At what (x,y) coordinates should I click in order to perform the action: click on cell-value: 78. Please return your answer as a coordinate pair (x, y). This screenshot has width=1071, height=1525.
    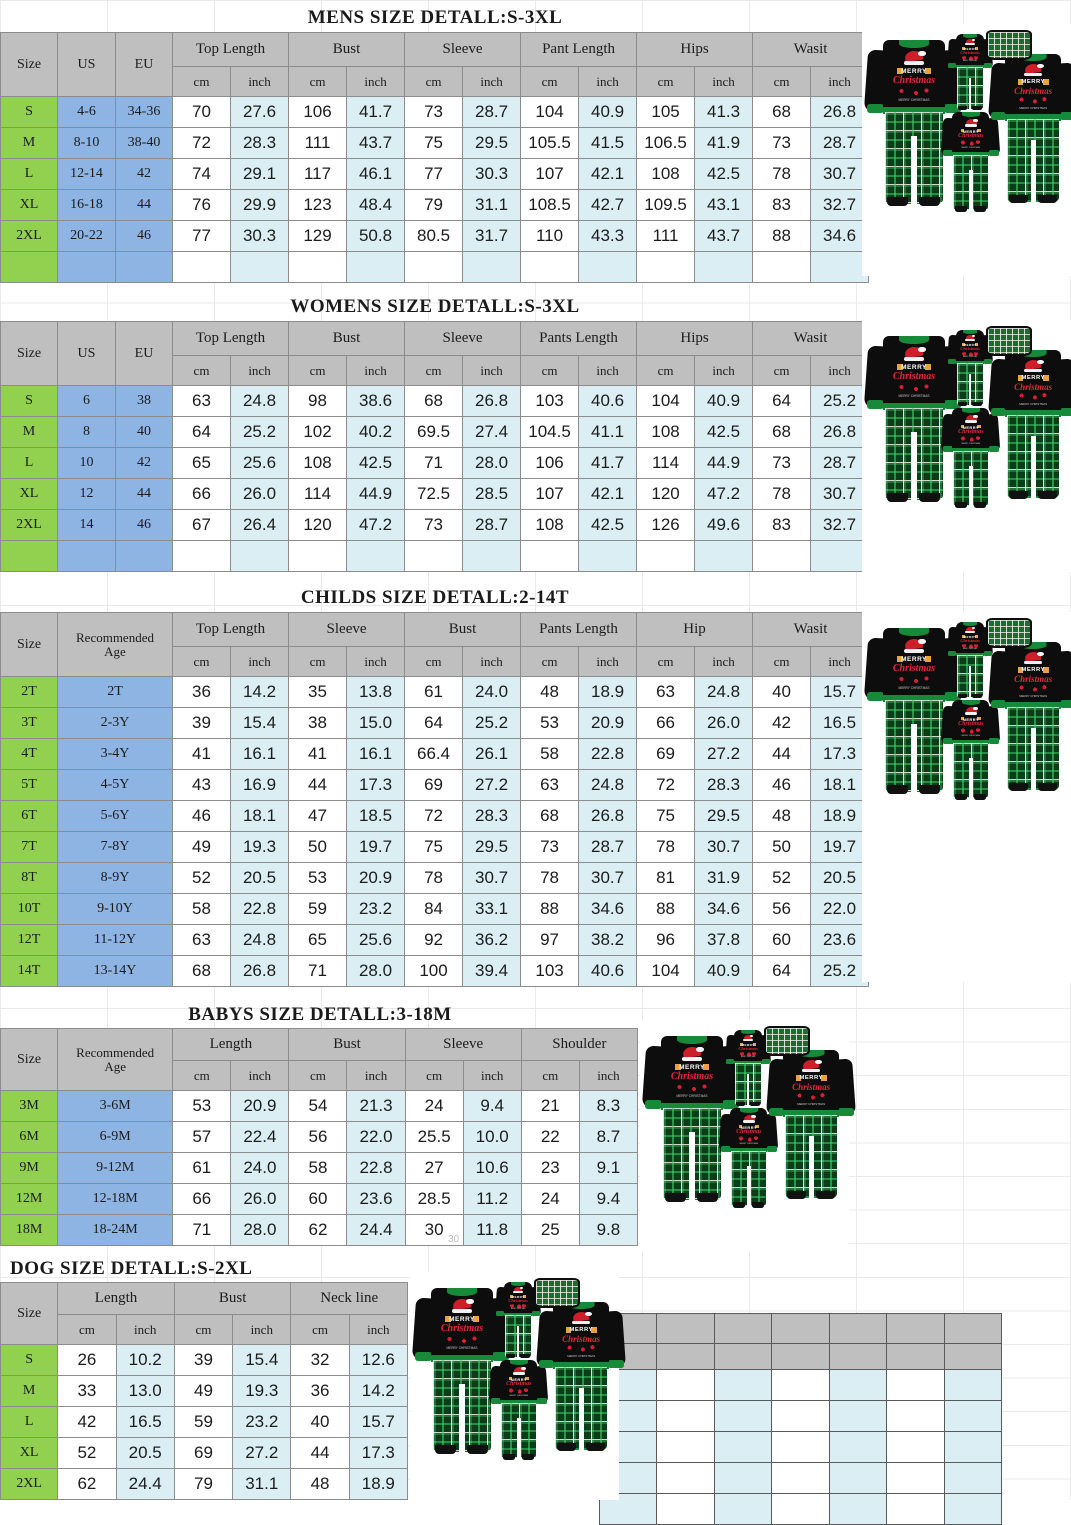
    Looking at the image, I should click on (782, 494).